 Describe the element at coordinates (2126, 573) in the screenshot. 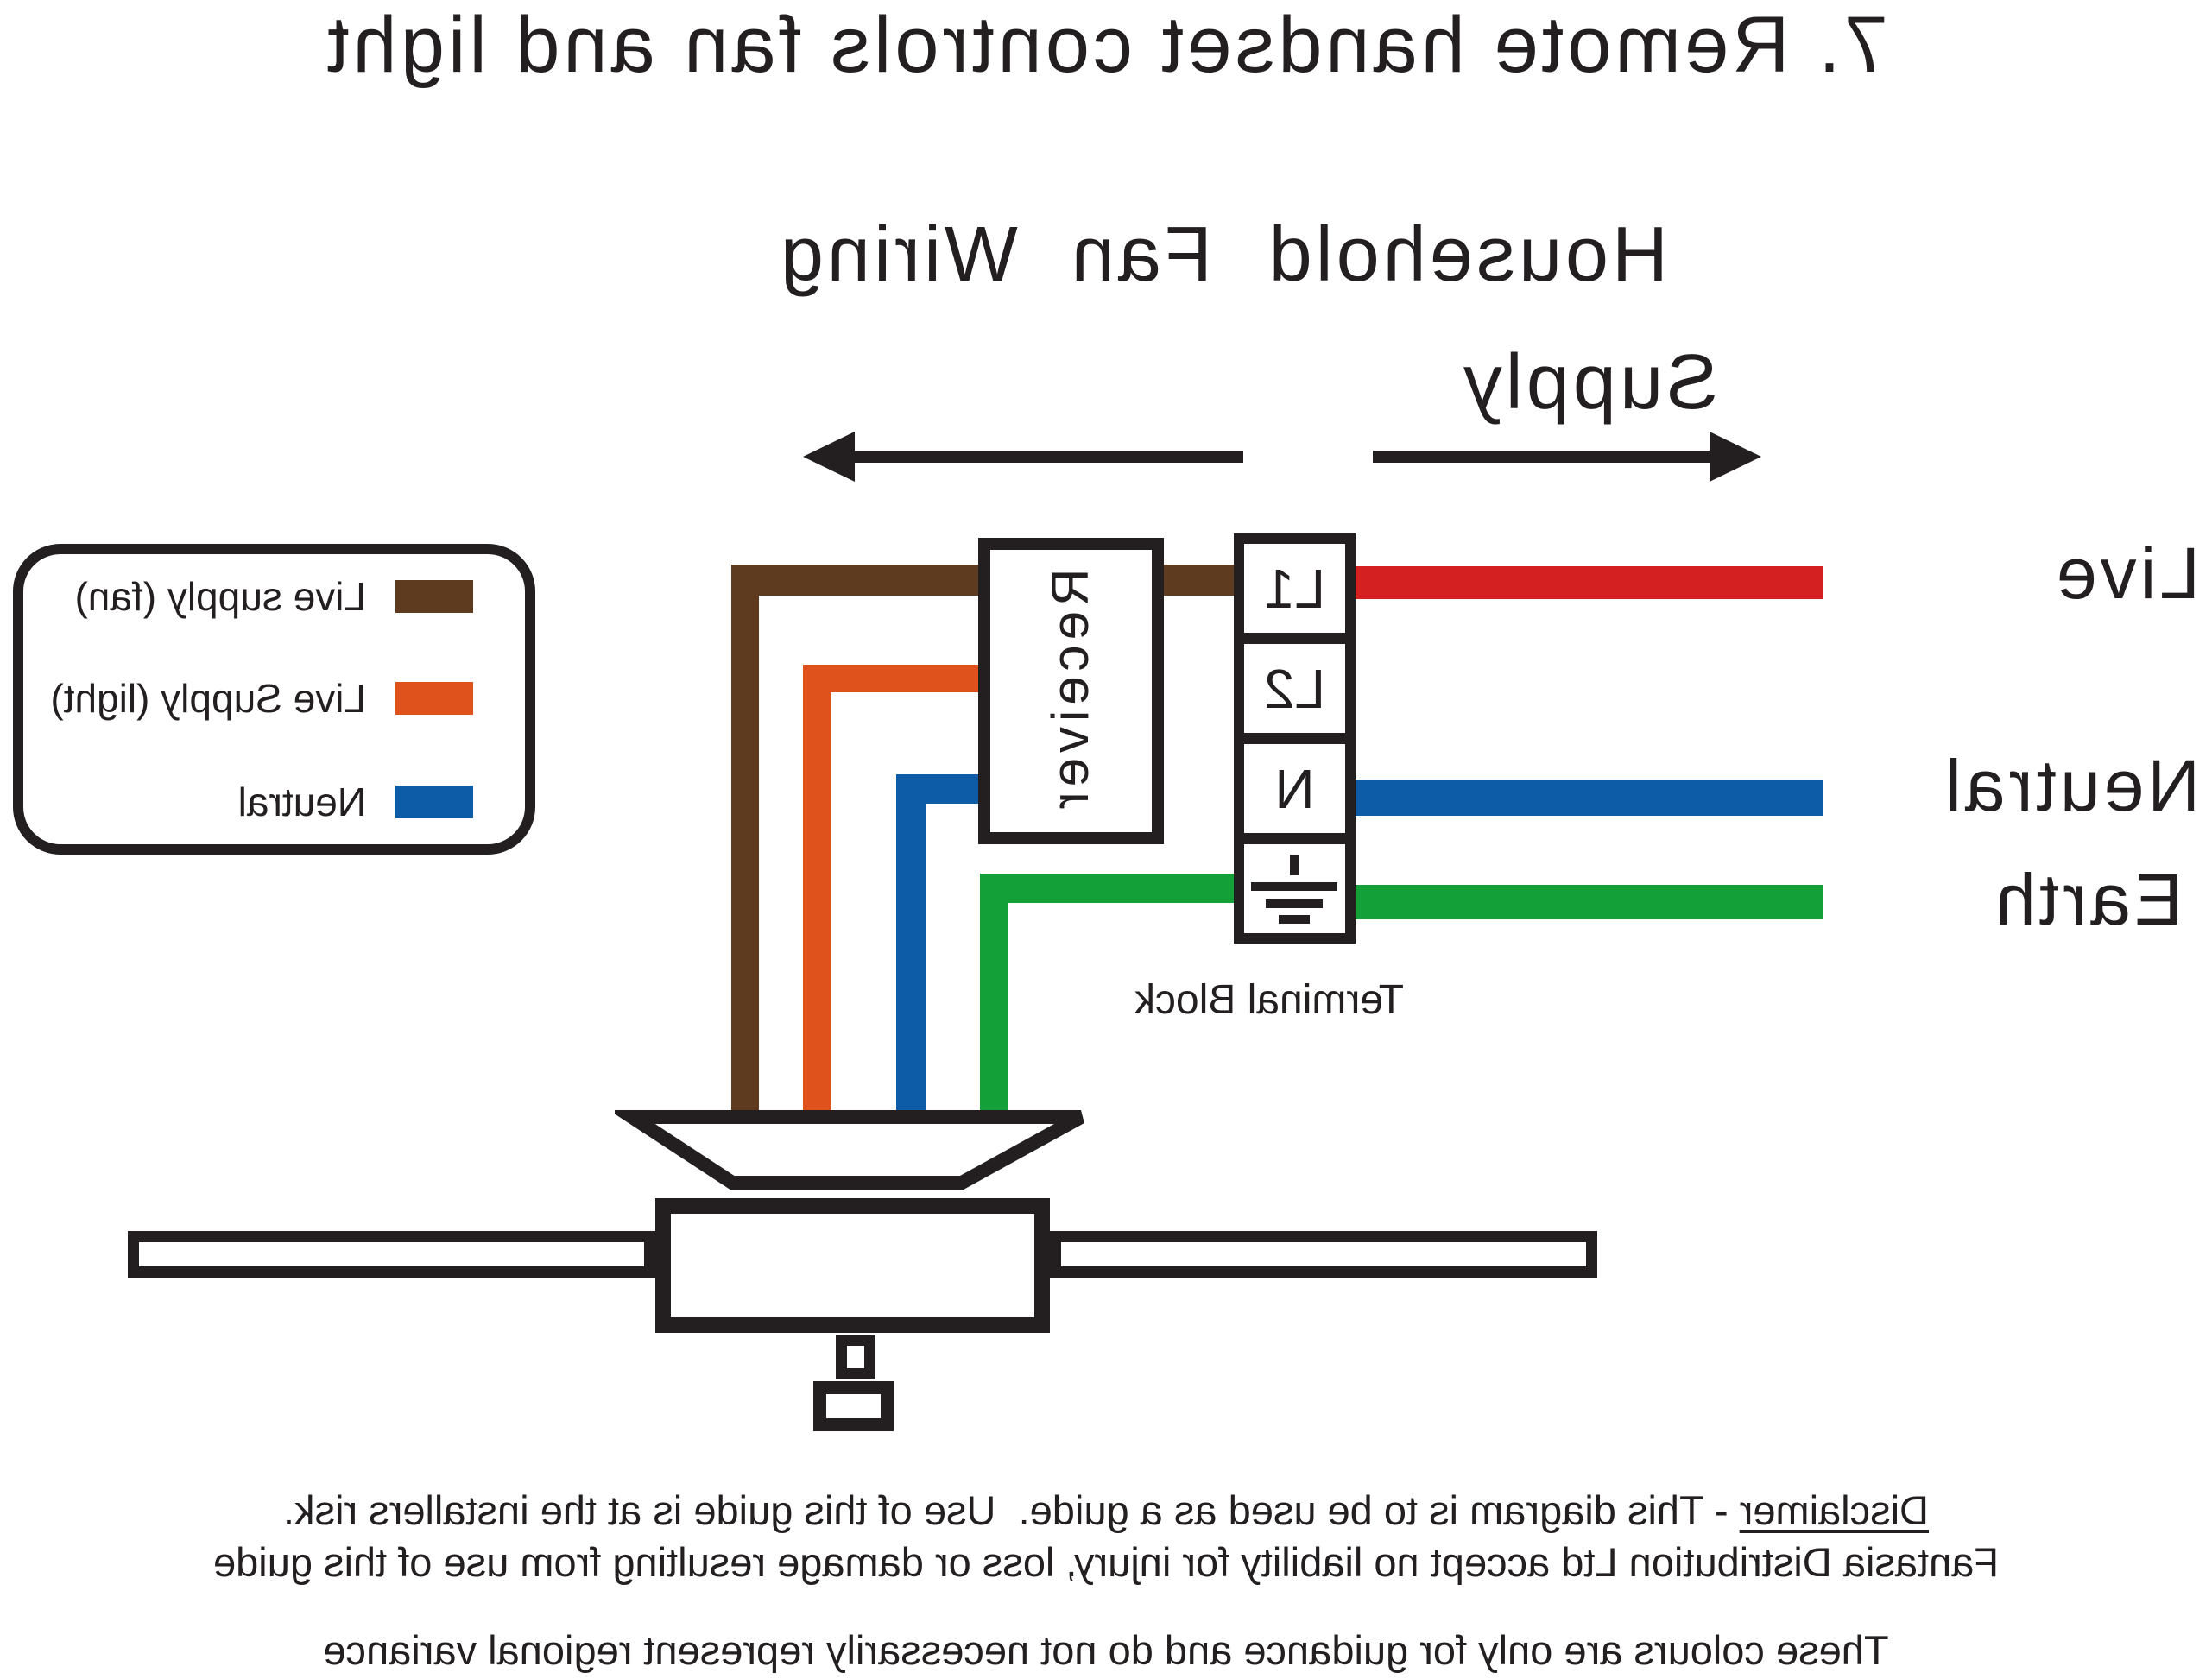

I see `live-label: Live` at that location.